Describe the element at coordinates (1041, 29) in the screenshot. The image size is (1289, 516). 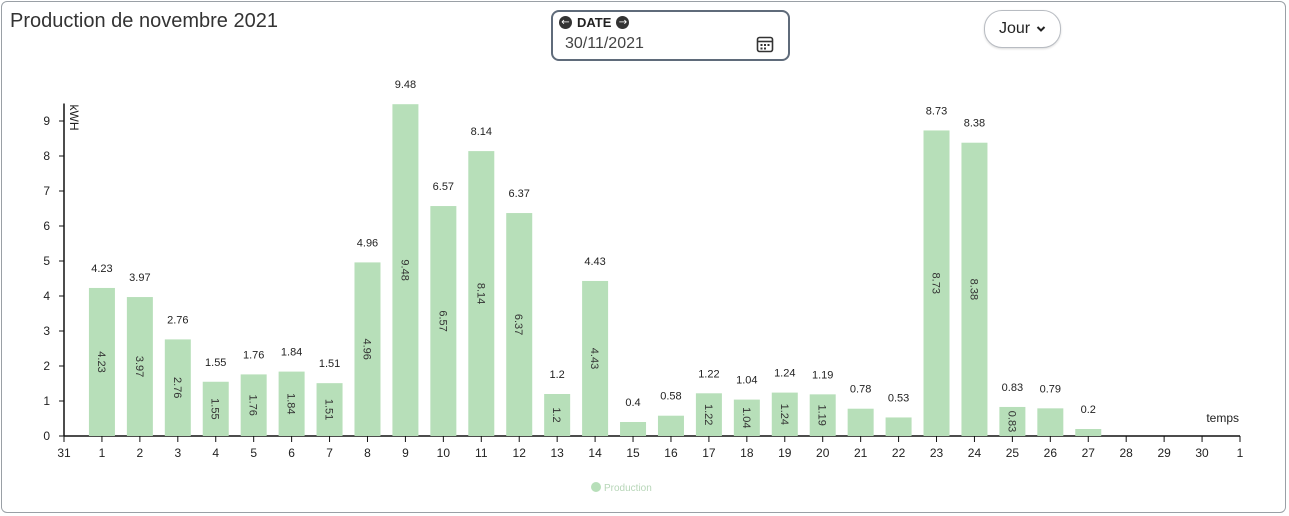
I see `chevron-down-icon` at that location.